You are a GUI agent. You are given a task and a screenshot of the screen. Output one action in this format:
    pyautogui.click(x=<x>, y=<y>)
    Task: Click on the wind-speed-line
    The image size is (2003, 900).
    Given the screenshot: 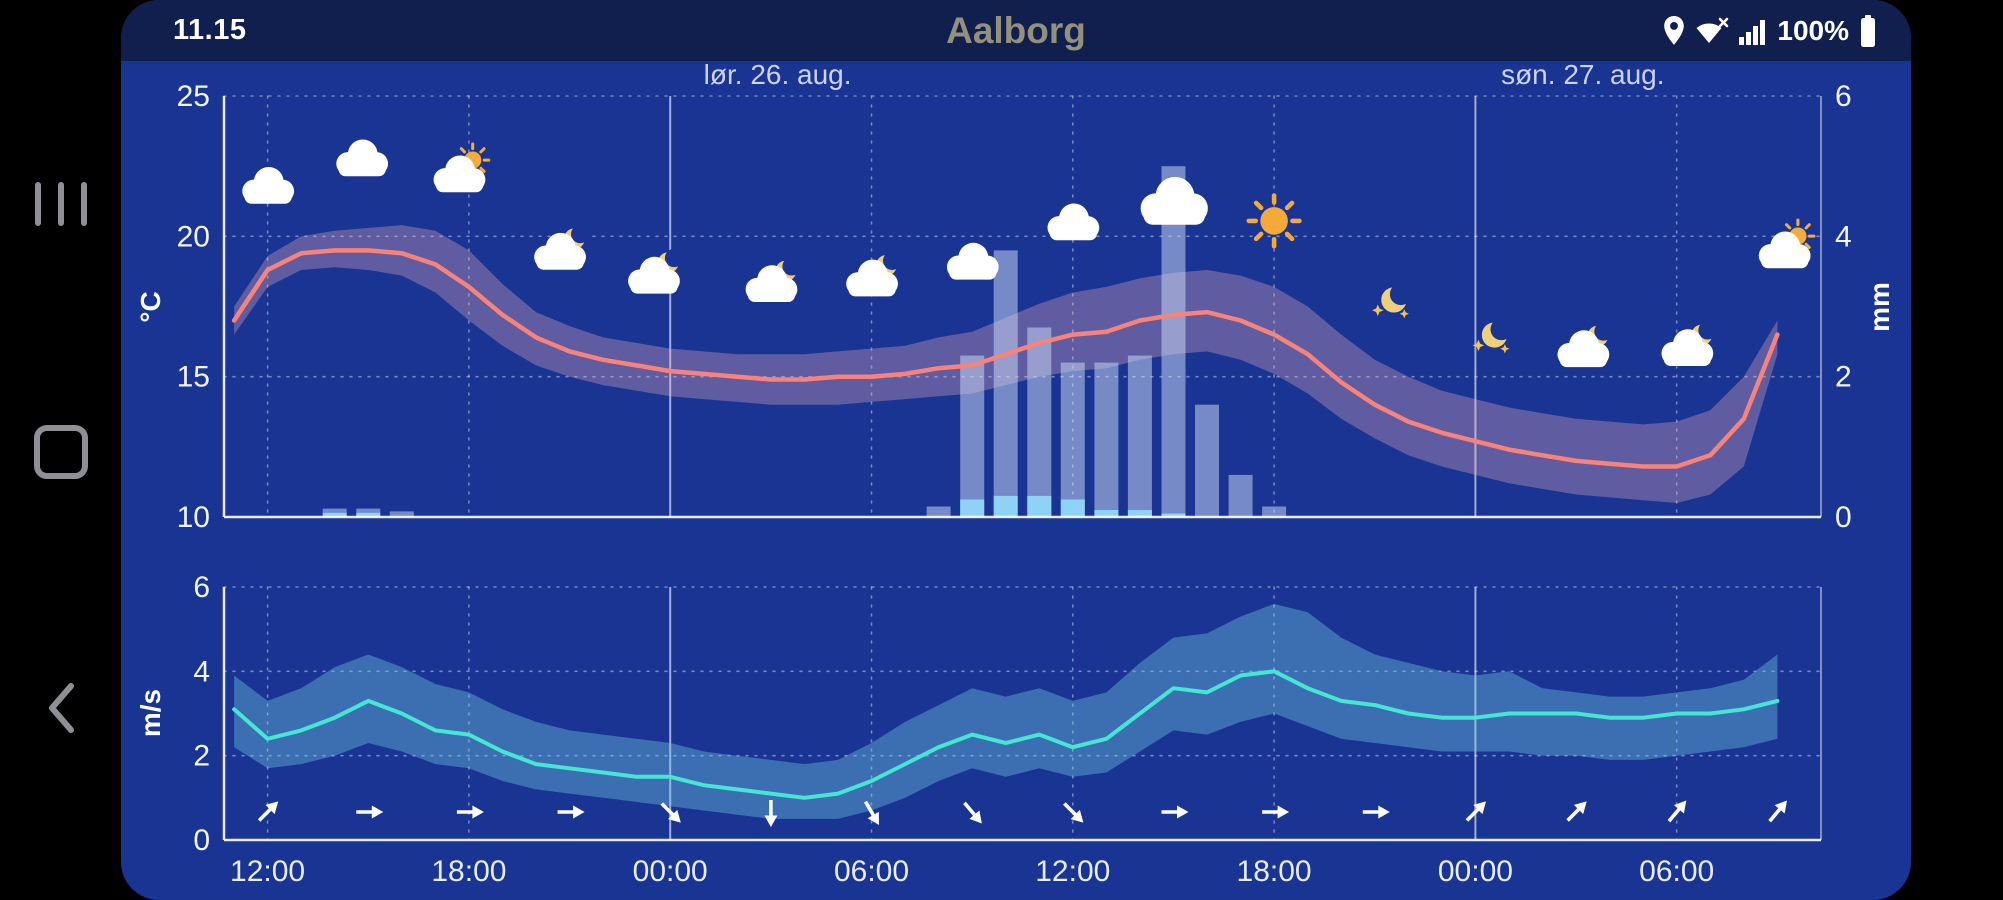 What is the action you would take?
    pyautogui.click(x=1006, y=734)
    